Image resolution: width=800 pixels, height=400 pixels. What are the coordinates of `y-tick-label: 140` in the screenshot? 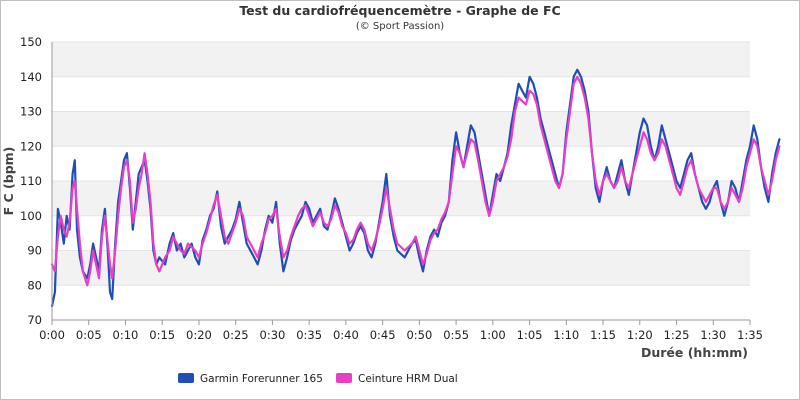 It's located at (31, 77).